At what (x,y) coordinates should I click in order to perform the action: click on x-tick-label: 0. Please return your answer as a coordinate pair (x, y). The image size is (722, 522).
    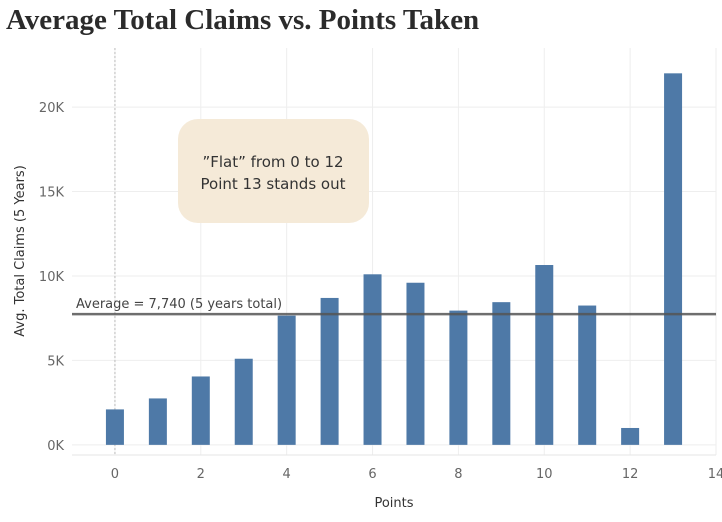
    Looking at the image, I should click on (115, 474).